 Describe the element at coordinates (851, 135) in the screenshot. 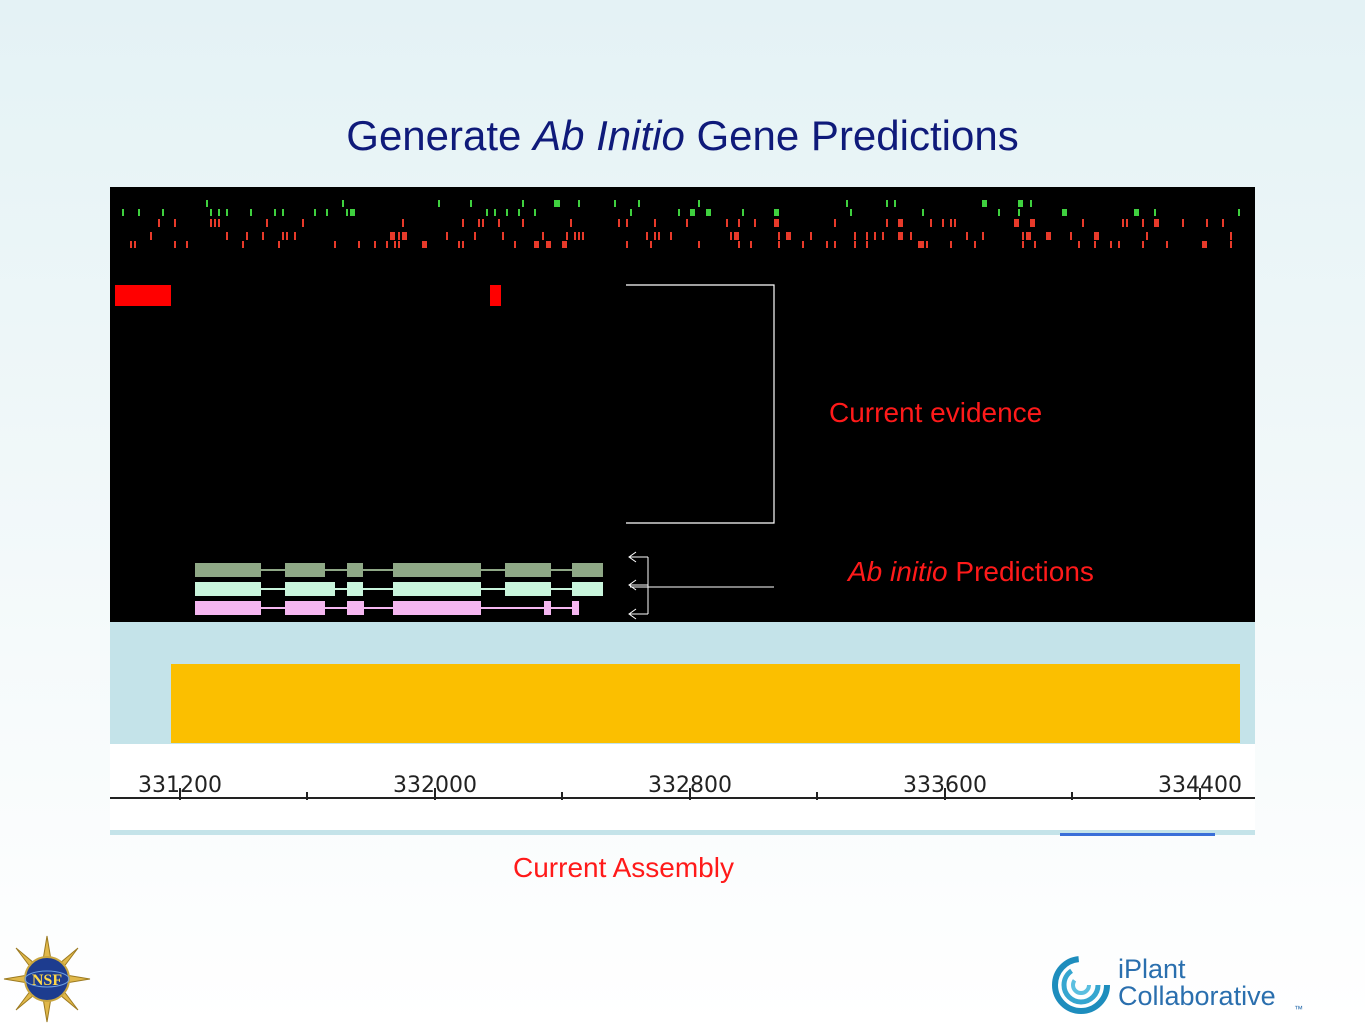

I see `title-part-3: Gene Predictions` at that location.